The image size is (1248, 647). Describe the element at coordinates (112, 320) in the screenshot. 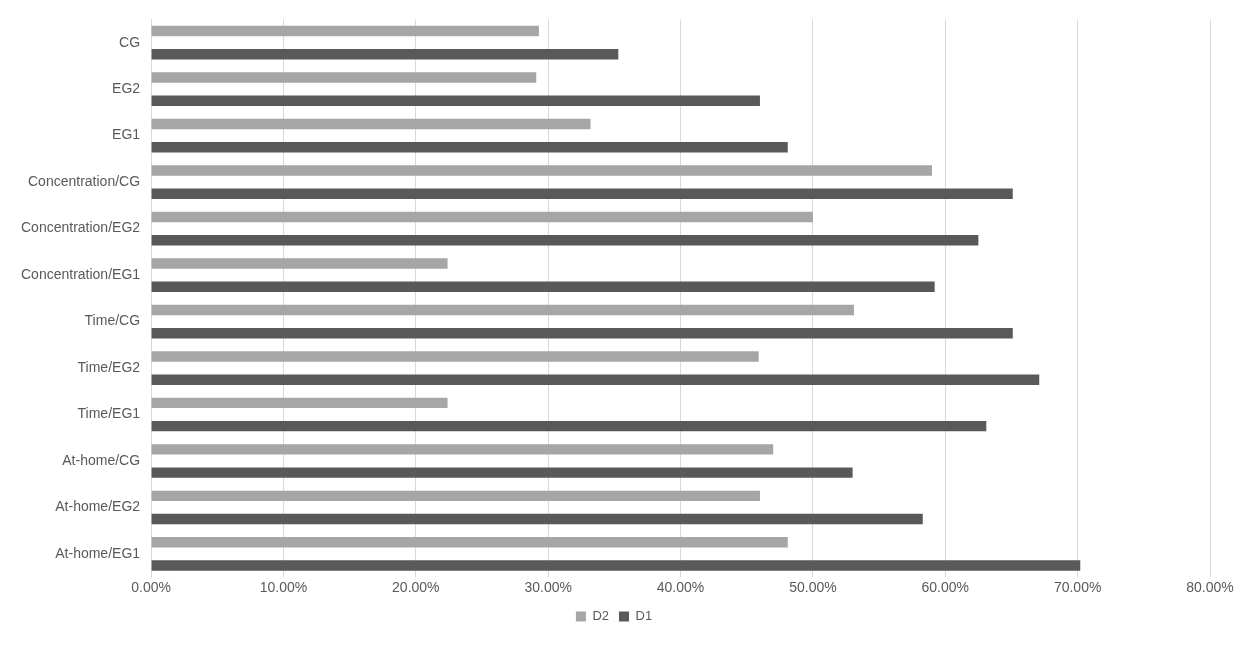

I see `y-tick-label: Time/CG` at that location.